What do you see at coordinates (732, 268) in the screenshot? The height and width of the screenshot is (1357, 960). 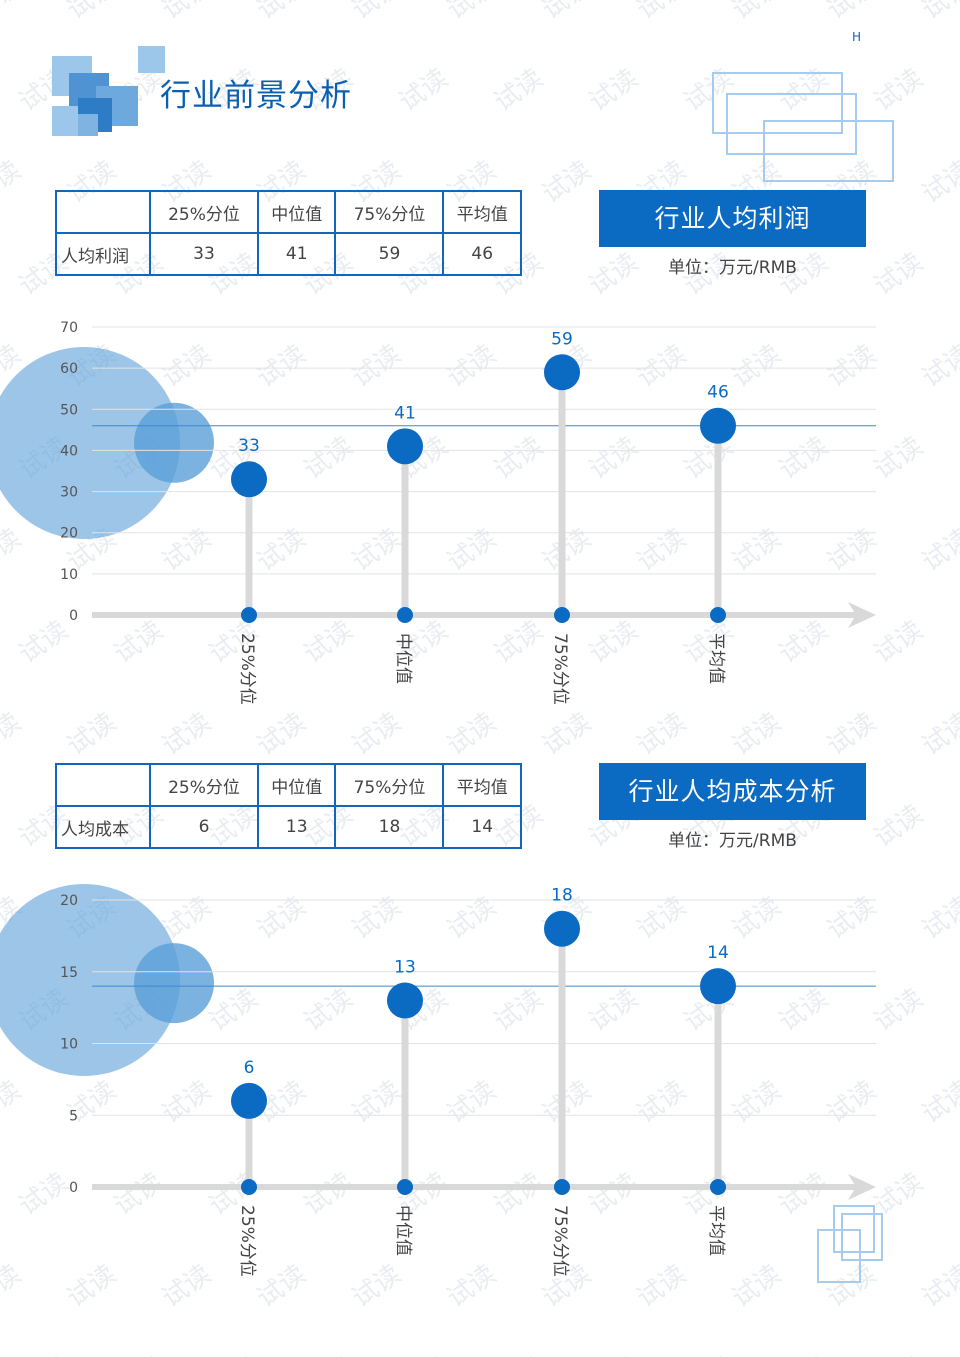 I see `profit-unit: 单位：万元/RMB` at bounding box center [732, 268].